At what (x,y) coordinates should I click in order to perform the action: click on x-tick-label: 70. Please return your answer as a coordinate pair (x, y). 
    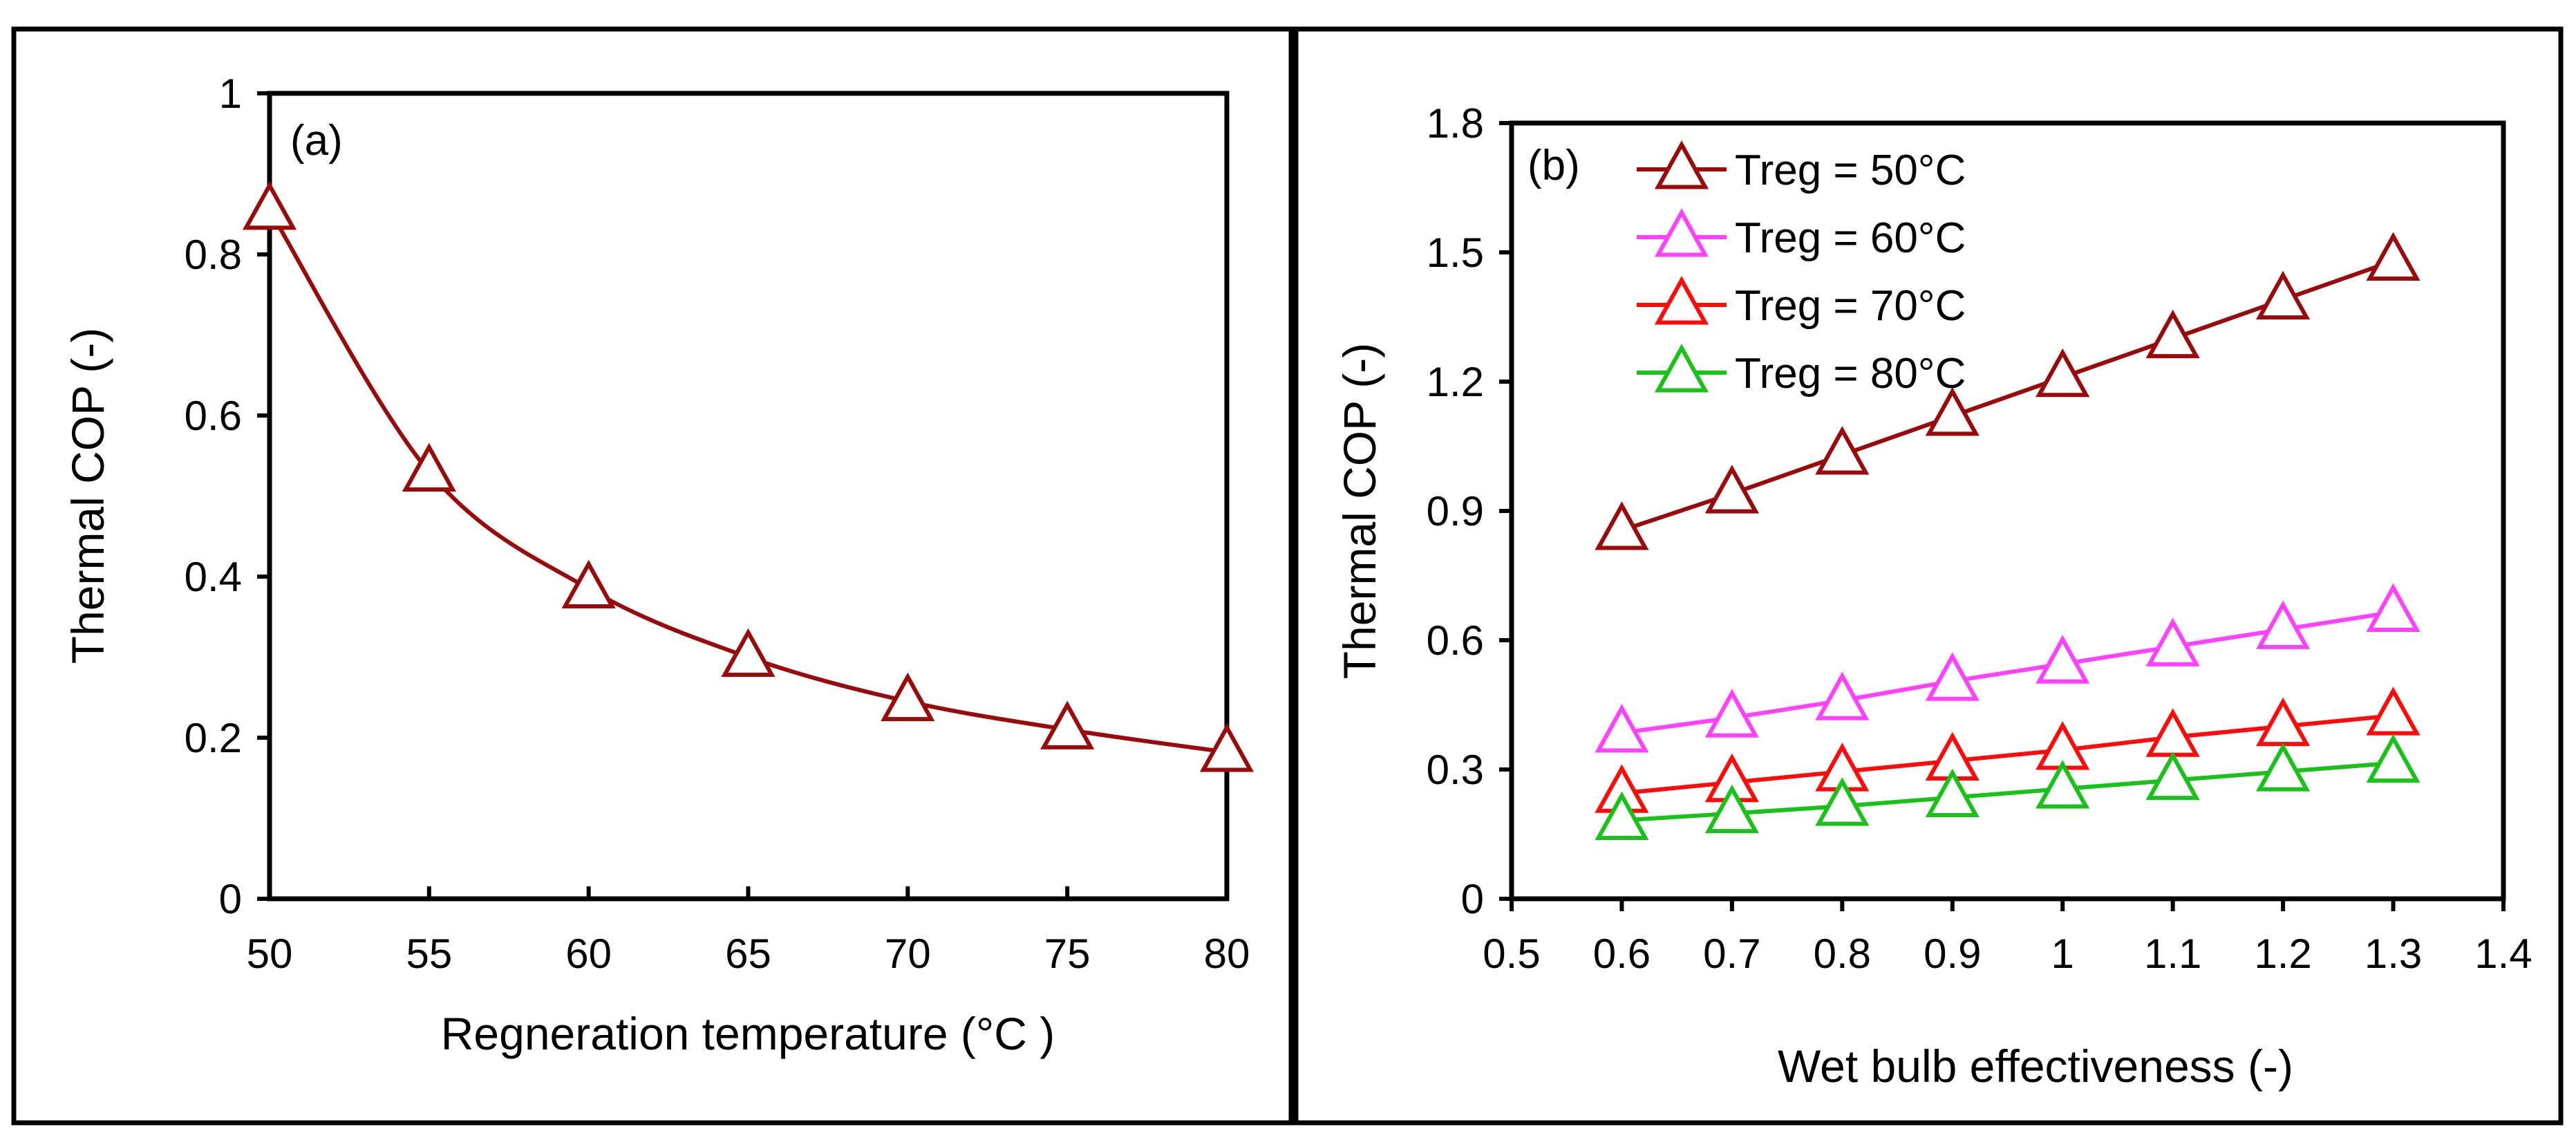
    Looking at the image, I should click on (908, 954).